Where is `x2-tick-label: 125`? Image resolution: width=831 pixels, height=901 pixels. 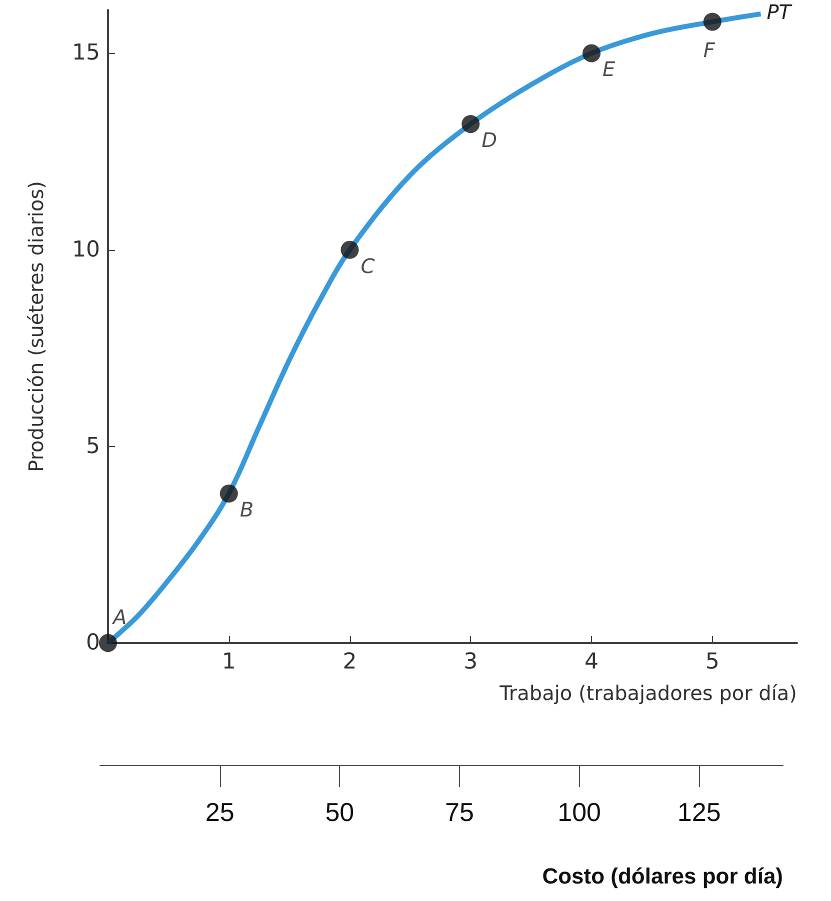 x2-tick-label: 125 is located at coordinates (699, 812).